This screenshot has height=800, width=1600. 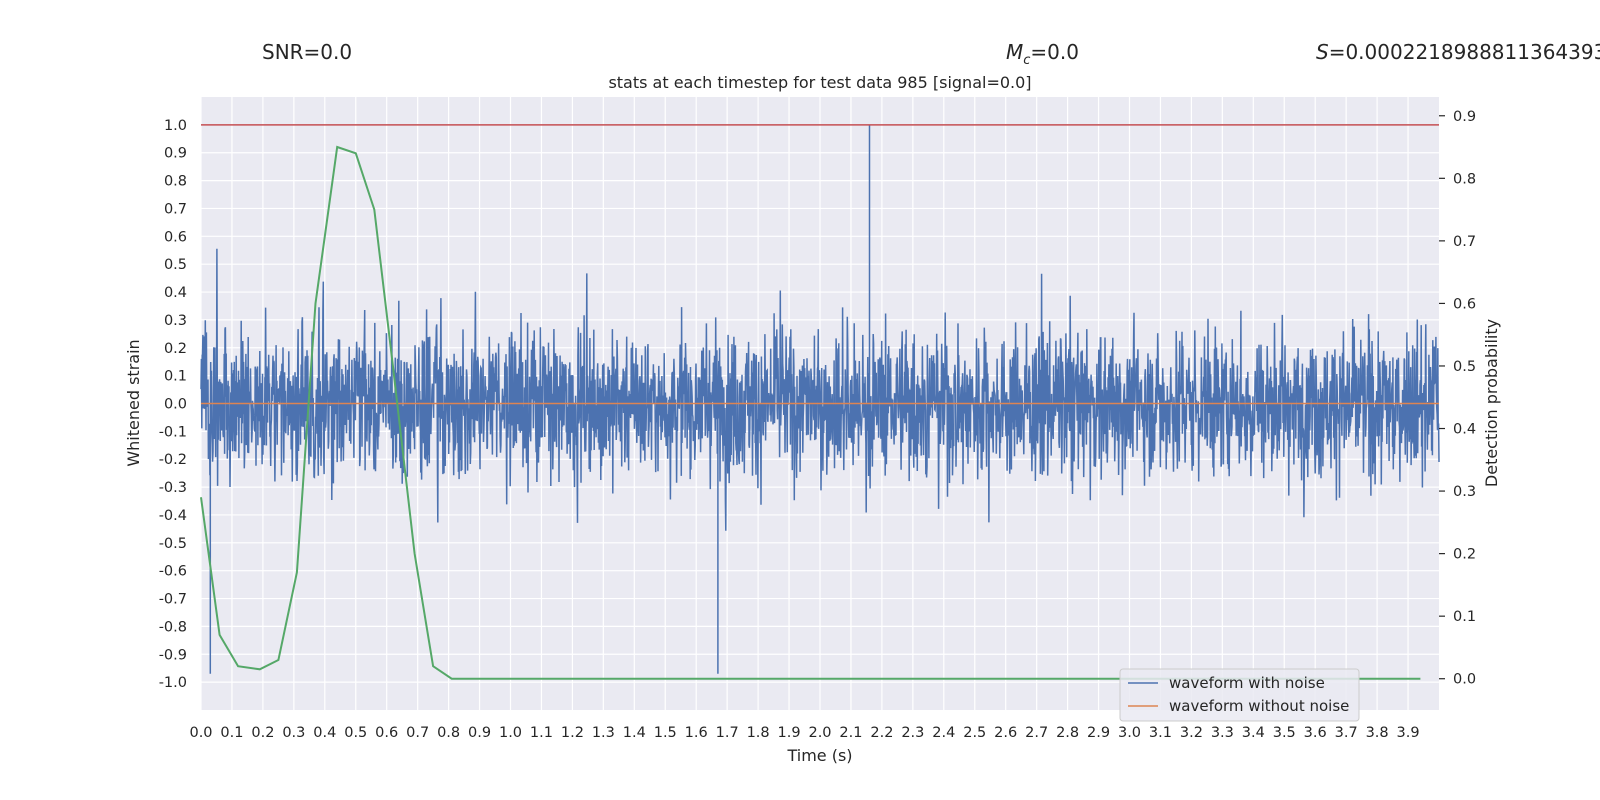 What do you see at coordinates (175, 154) in the screenshot?
I see `y-tick-label: 0.9` at bounding box center [175, 154].